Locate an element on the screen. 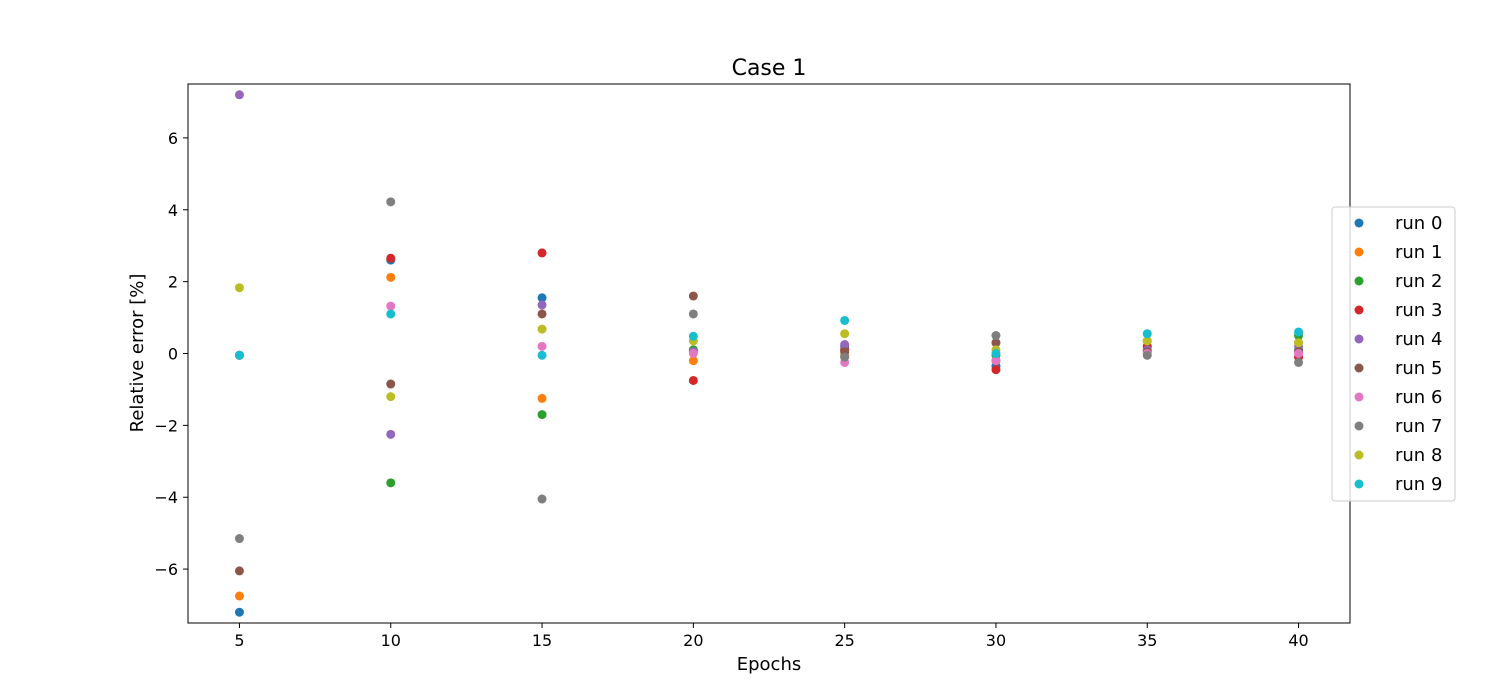 Image resolution: width=1500 pixels, height=700 pixels. y-tick-label: −4 is located at coordinates (166, 497).